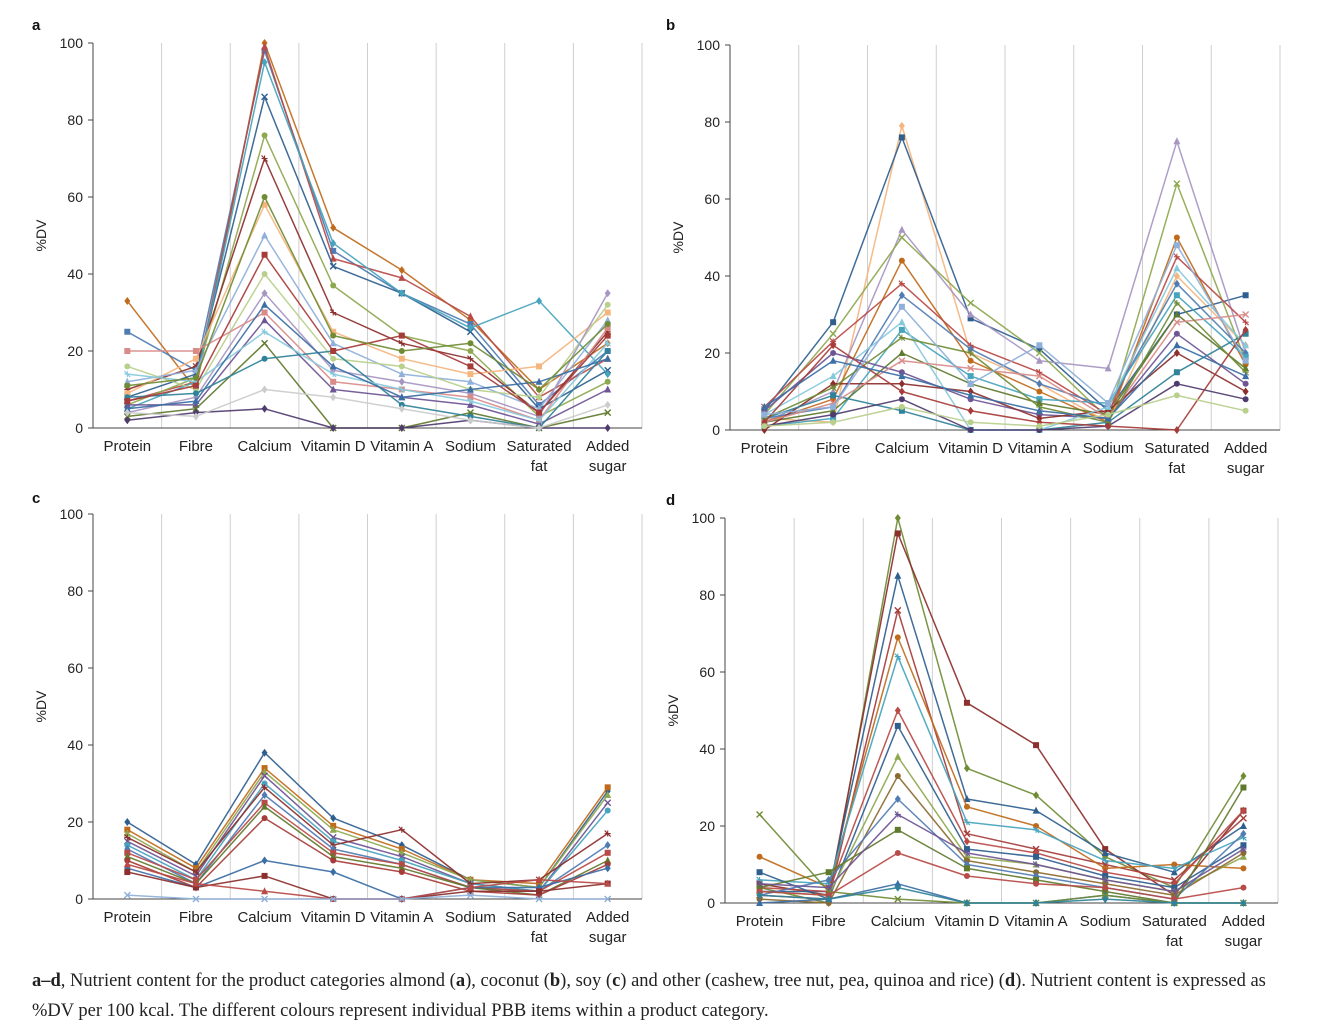  I want to click on caption-panel-ref: a, so click(460, 981).